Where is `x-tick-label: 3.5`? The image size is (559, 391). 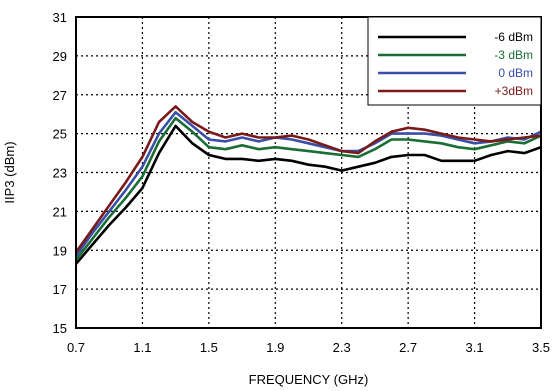 x-tick-label: 3.5 is located at coordinates (541, 347).